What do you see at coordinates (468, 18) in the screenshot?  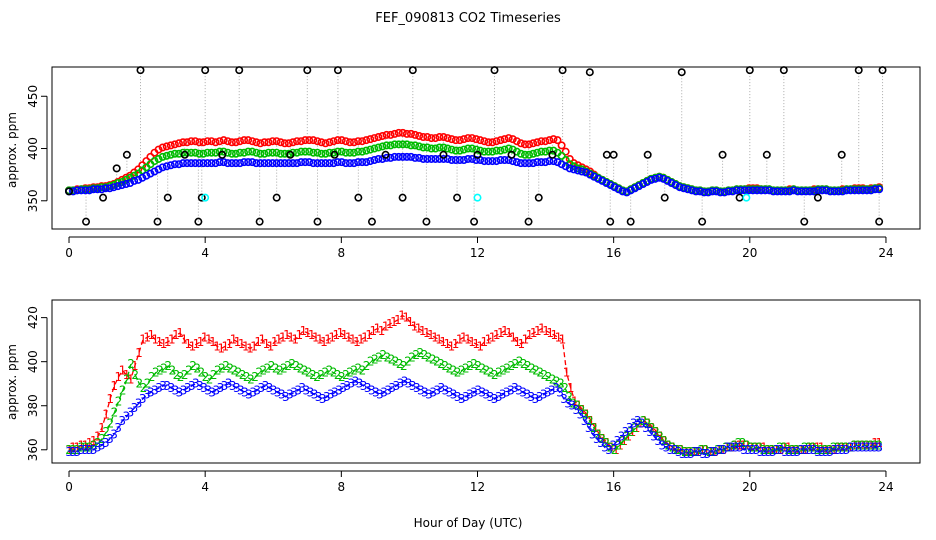 I see `chart-title: FEF_090813 CO2 Timeseries` at bounding box center [468, 18].